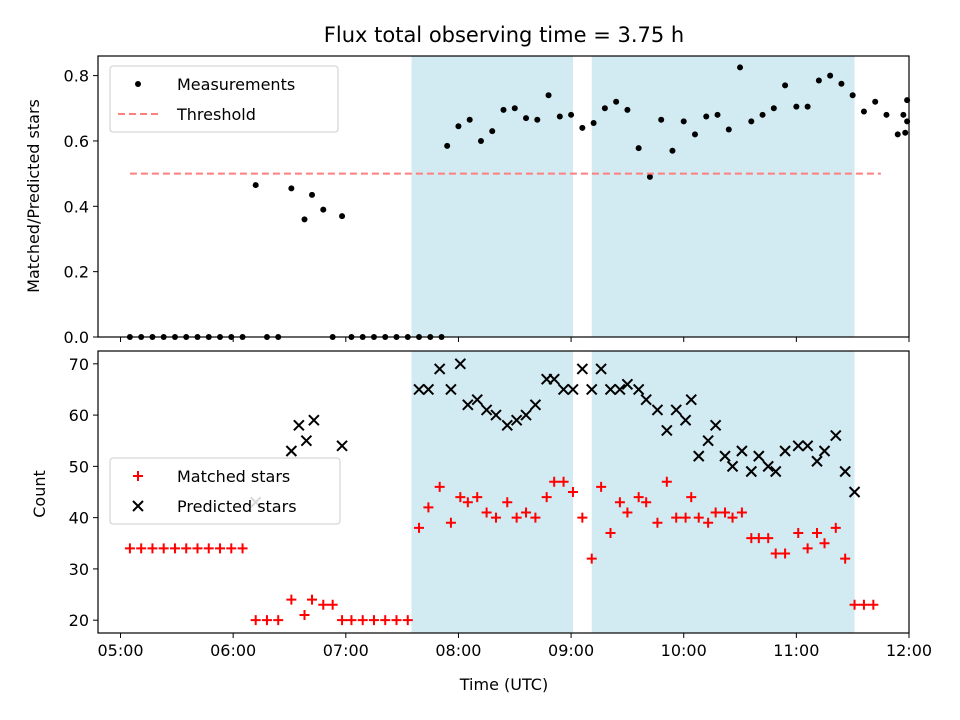 This screenshot has height=720, width=960. What do you see at coordinates (909, 650) in the screenshot?
I see `x-tick-label: 12:00` at bounding box center [909, 650].